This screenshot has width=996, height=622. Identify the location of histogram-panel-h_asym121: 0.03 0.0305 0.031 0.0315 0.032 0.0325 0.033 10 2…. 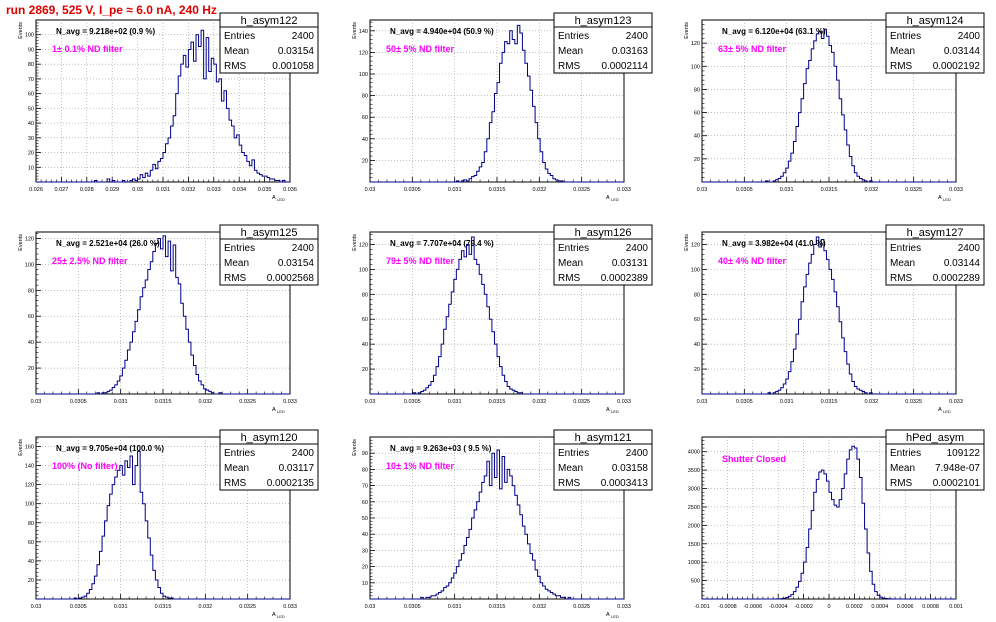
(502, 524).